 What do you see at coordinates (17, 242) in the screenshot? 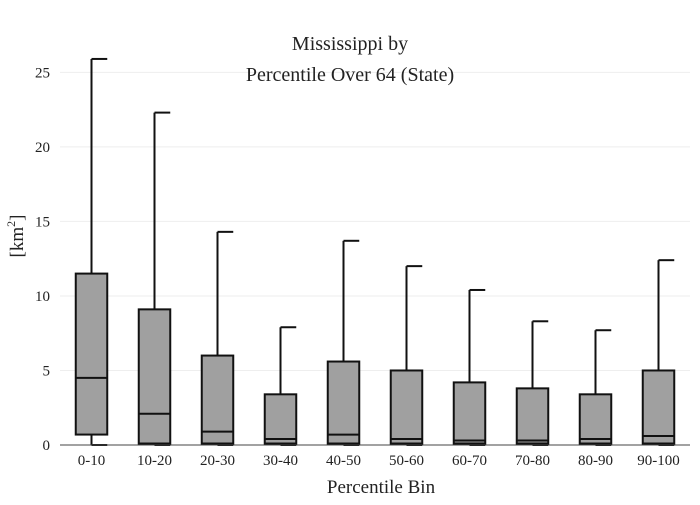
I see `y-axis-label-base: [km` at bounding box center [17, 242].